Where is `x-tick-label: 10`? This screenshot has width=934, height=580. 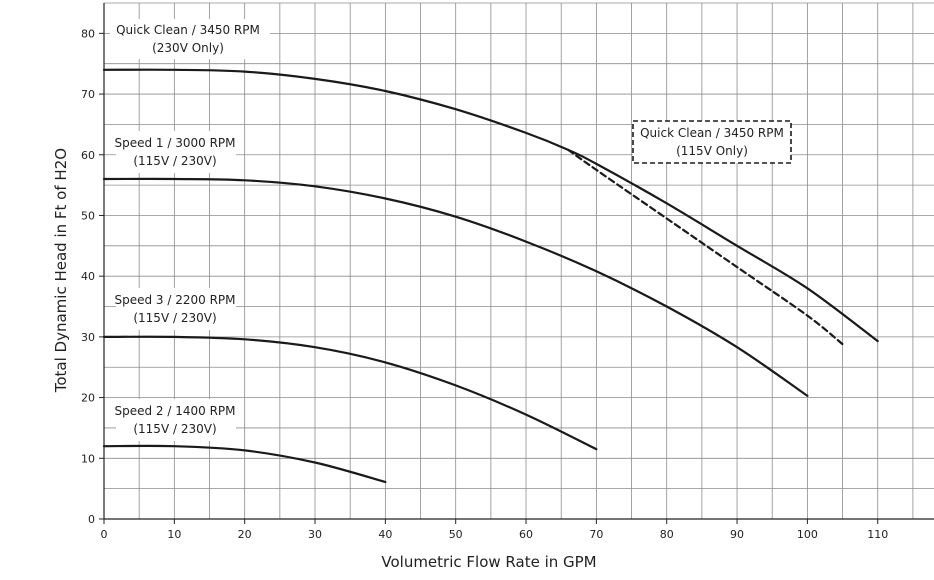 x-tick-label: 10 is located at coordinates (174, 534).